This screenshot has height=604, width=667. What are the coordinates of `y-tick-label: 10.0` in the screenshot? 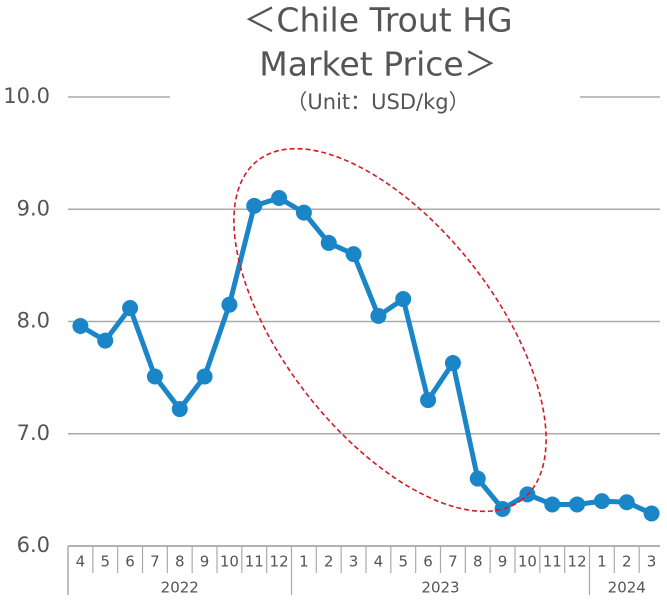 It's located at (26, 96).